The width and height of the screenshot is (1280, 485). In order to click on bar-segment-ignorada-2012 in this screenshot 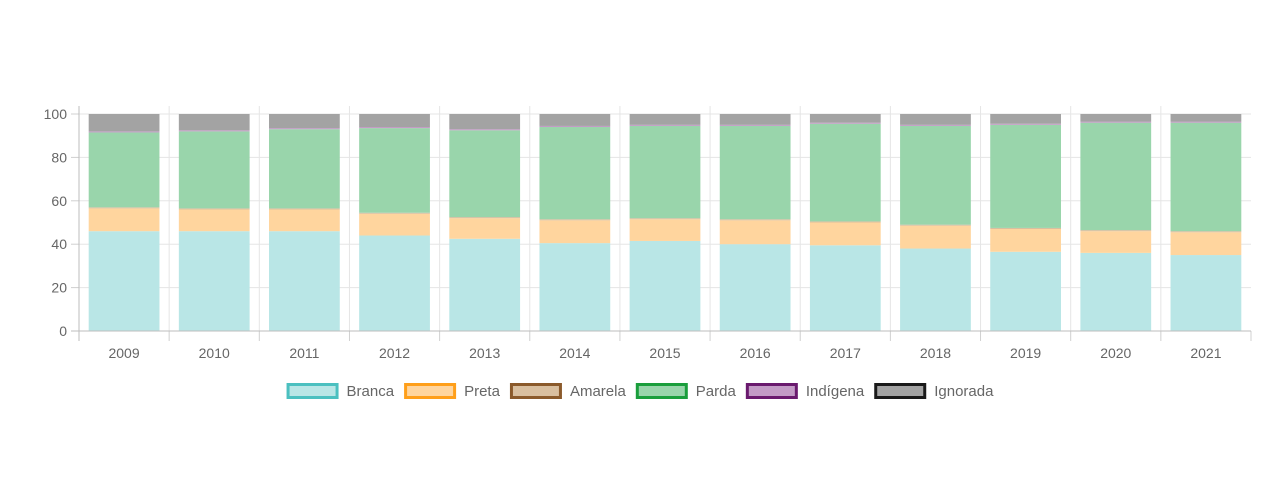, I will do `click(394, 121)`.